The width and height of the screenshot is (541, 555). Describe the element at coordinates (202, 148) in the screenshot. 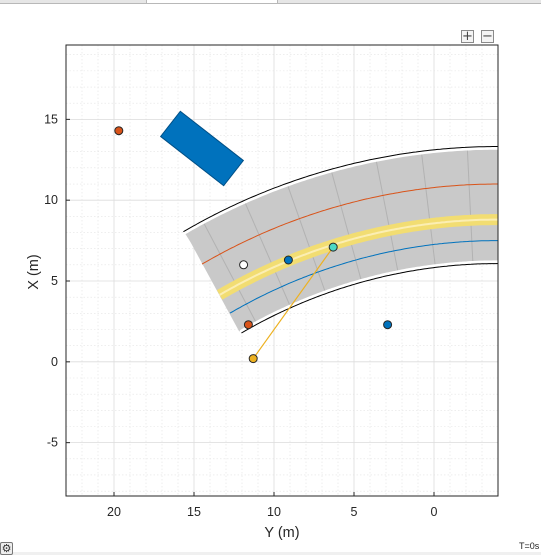

I see `ego-vehicle` at that location.